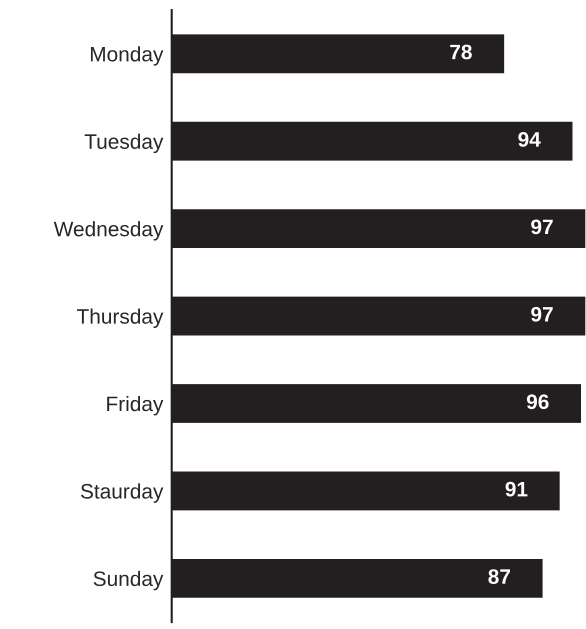  I want to click on data-label: 91, so click(517, 489).